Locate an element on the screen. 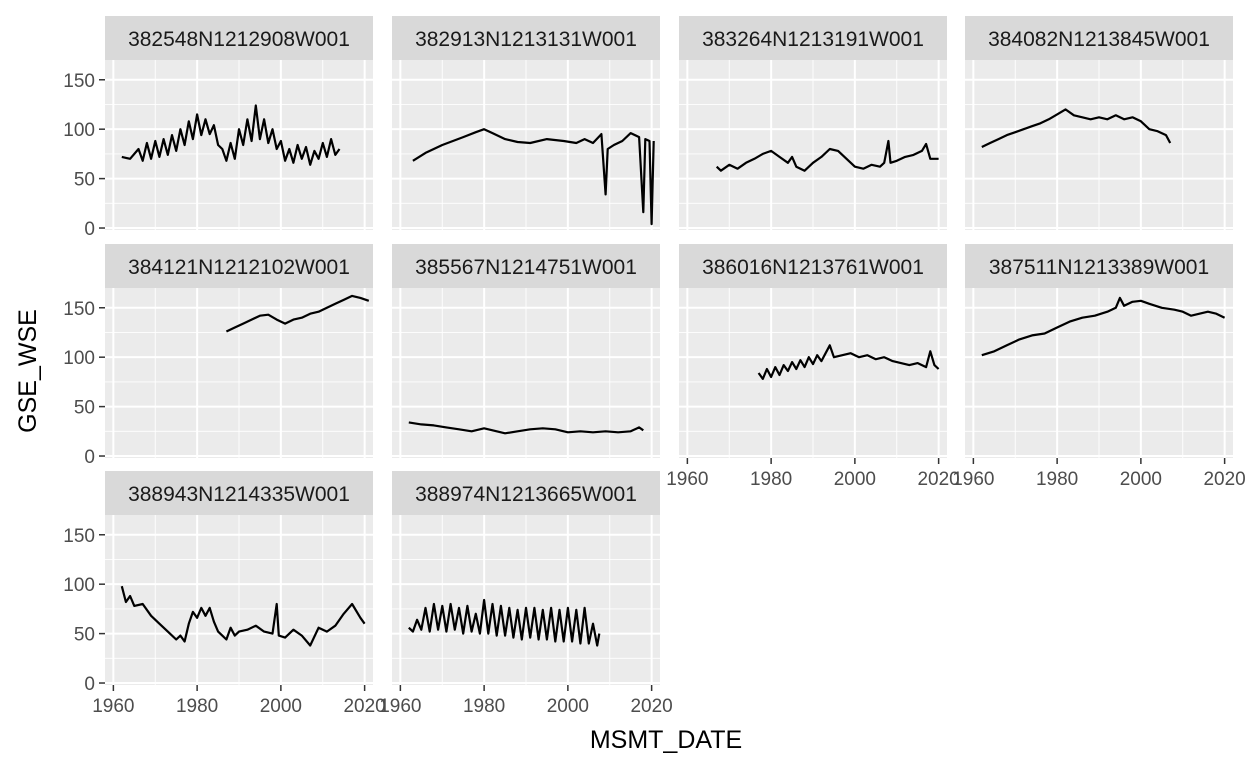 The image size is (1248, 768). facet-strip-label: 383264N1213191W001 is located at coordinates (813, 39).